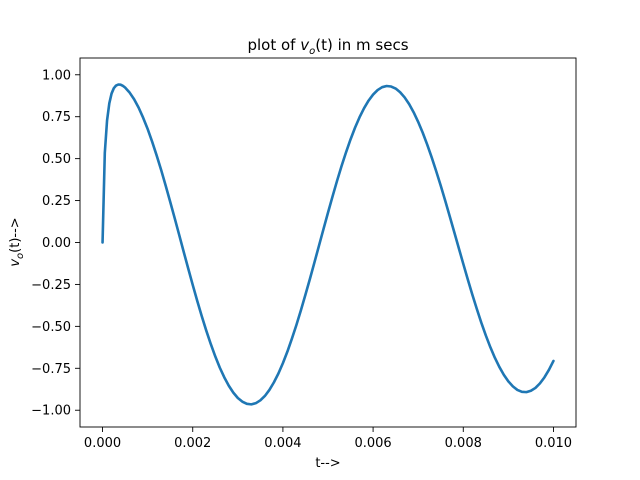 This screenshot has height=480, width=640. Describe the element at coordinates (192, 443) in the screenshot. I see `x-tick-label: 0.002` at that location.